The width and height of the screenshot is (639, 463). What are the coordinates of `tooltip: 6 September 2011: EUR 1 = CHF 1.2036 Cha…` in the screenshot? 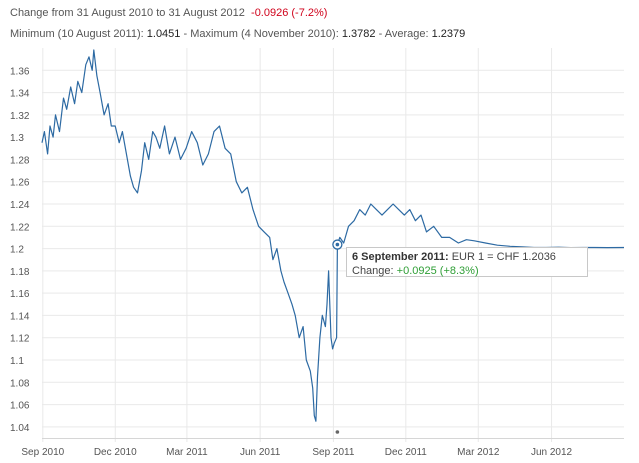 It's located at (467, 262).